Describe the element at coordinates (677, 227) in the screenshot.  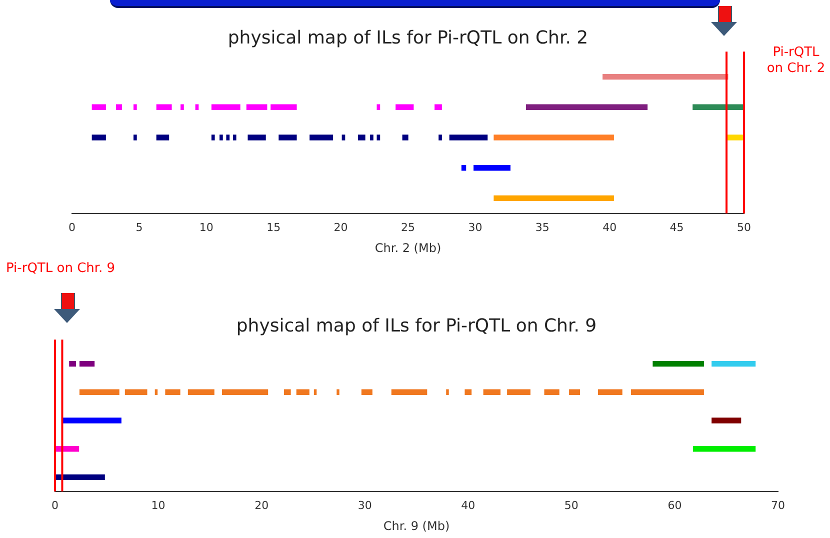
I see `x-tick-label: 45` at that location.